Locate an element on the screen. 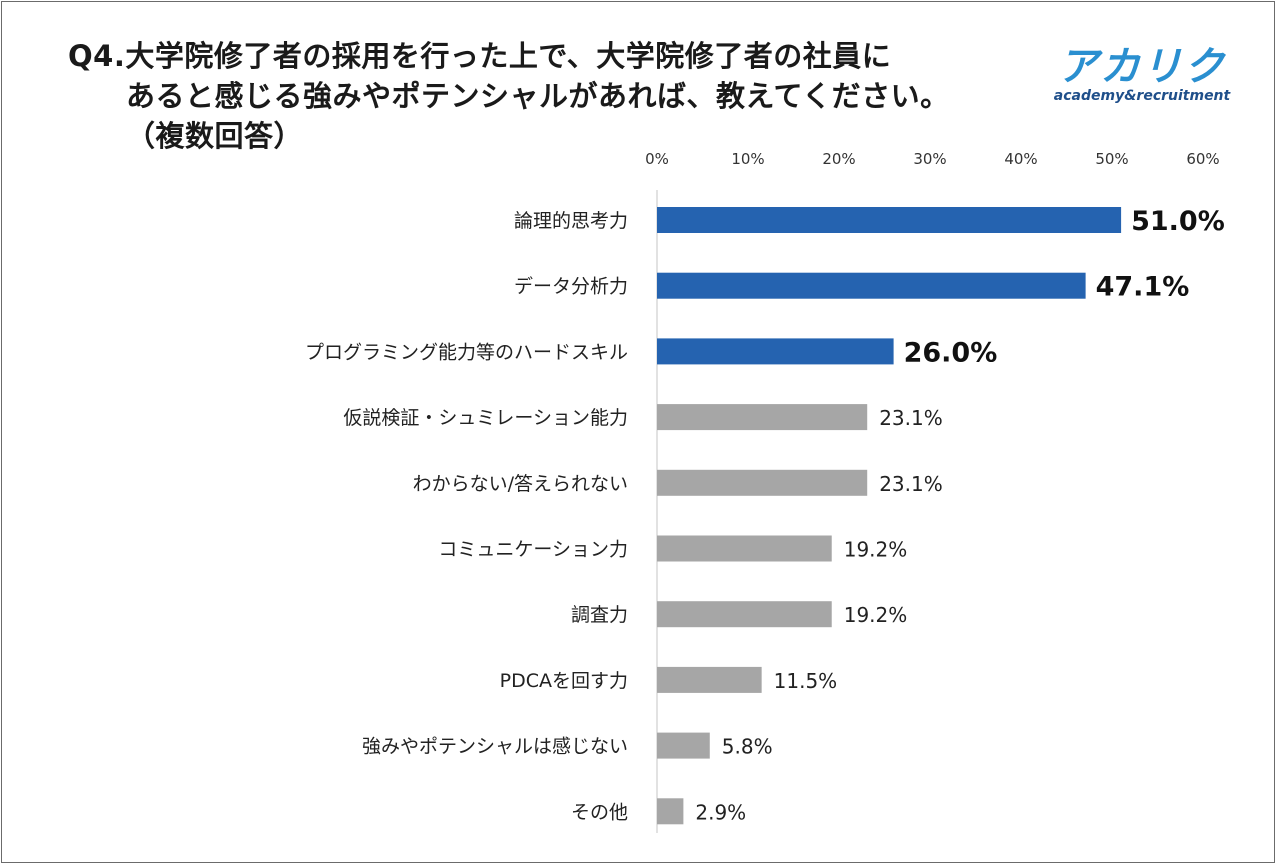 This screenshot has height=866, width=1278. x-tick-label: 50% is located at coordinates (1111, 159).